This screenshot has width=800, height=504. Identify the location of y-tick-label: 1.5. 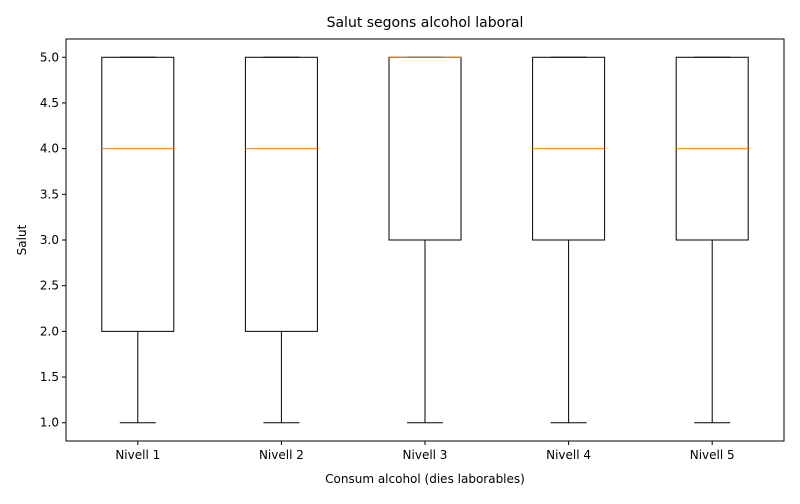
(49, 377).